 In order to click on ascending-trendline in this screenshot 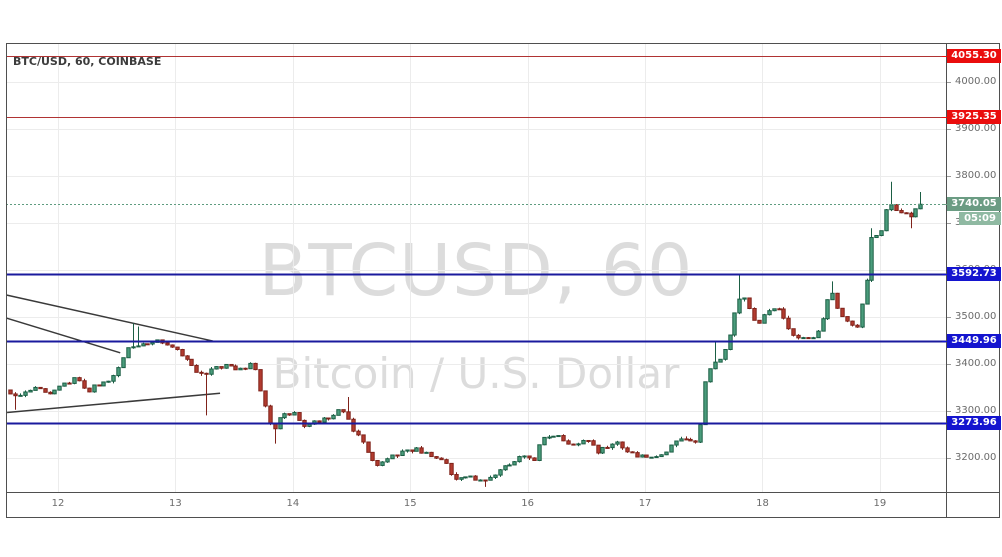, I will do `click(113, 403)`.